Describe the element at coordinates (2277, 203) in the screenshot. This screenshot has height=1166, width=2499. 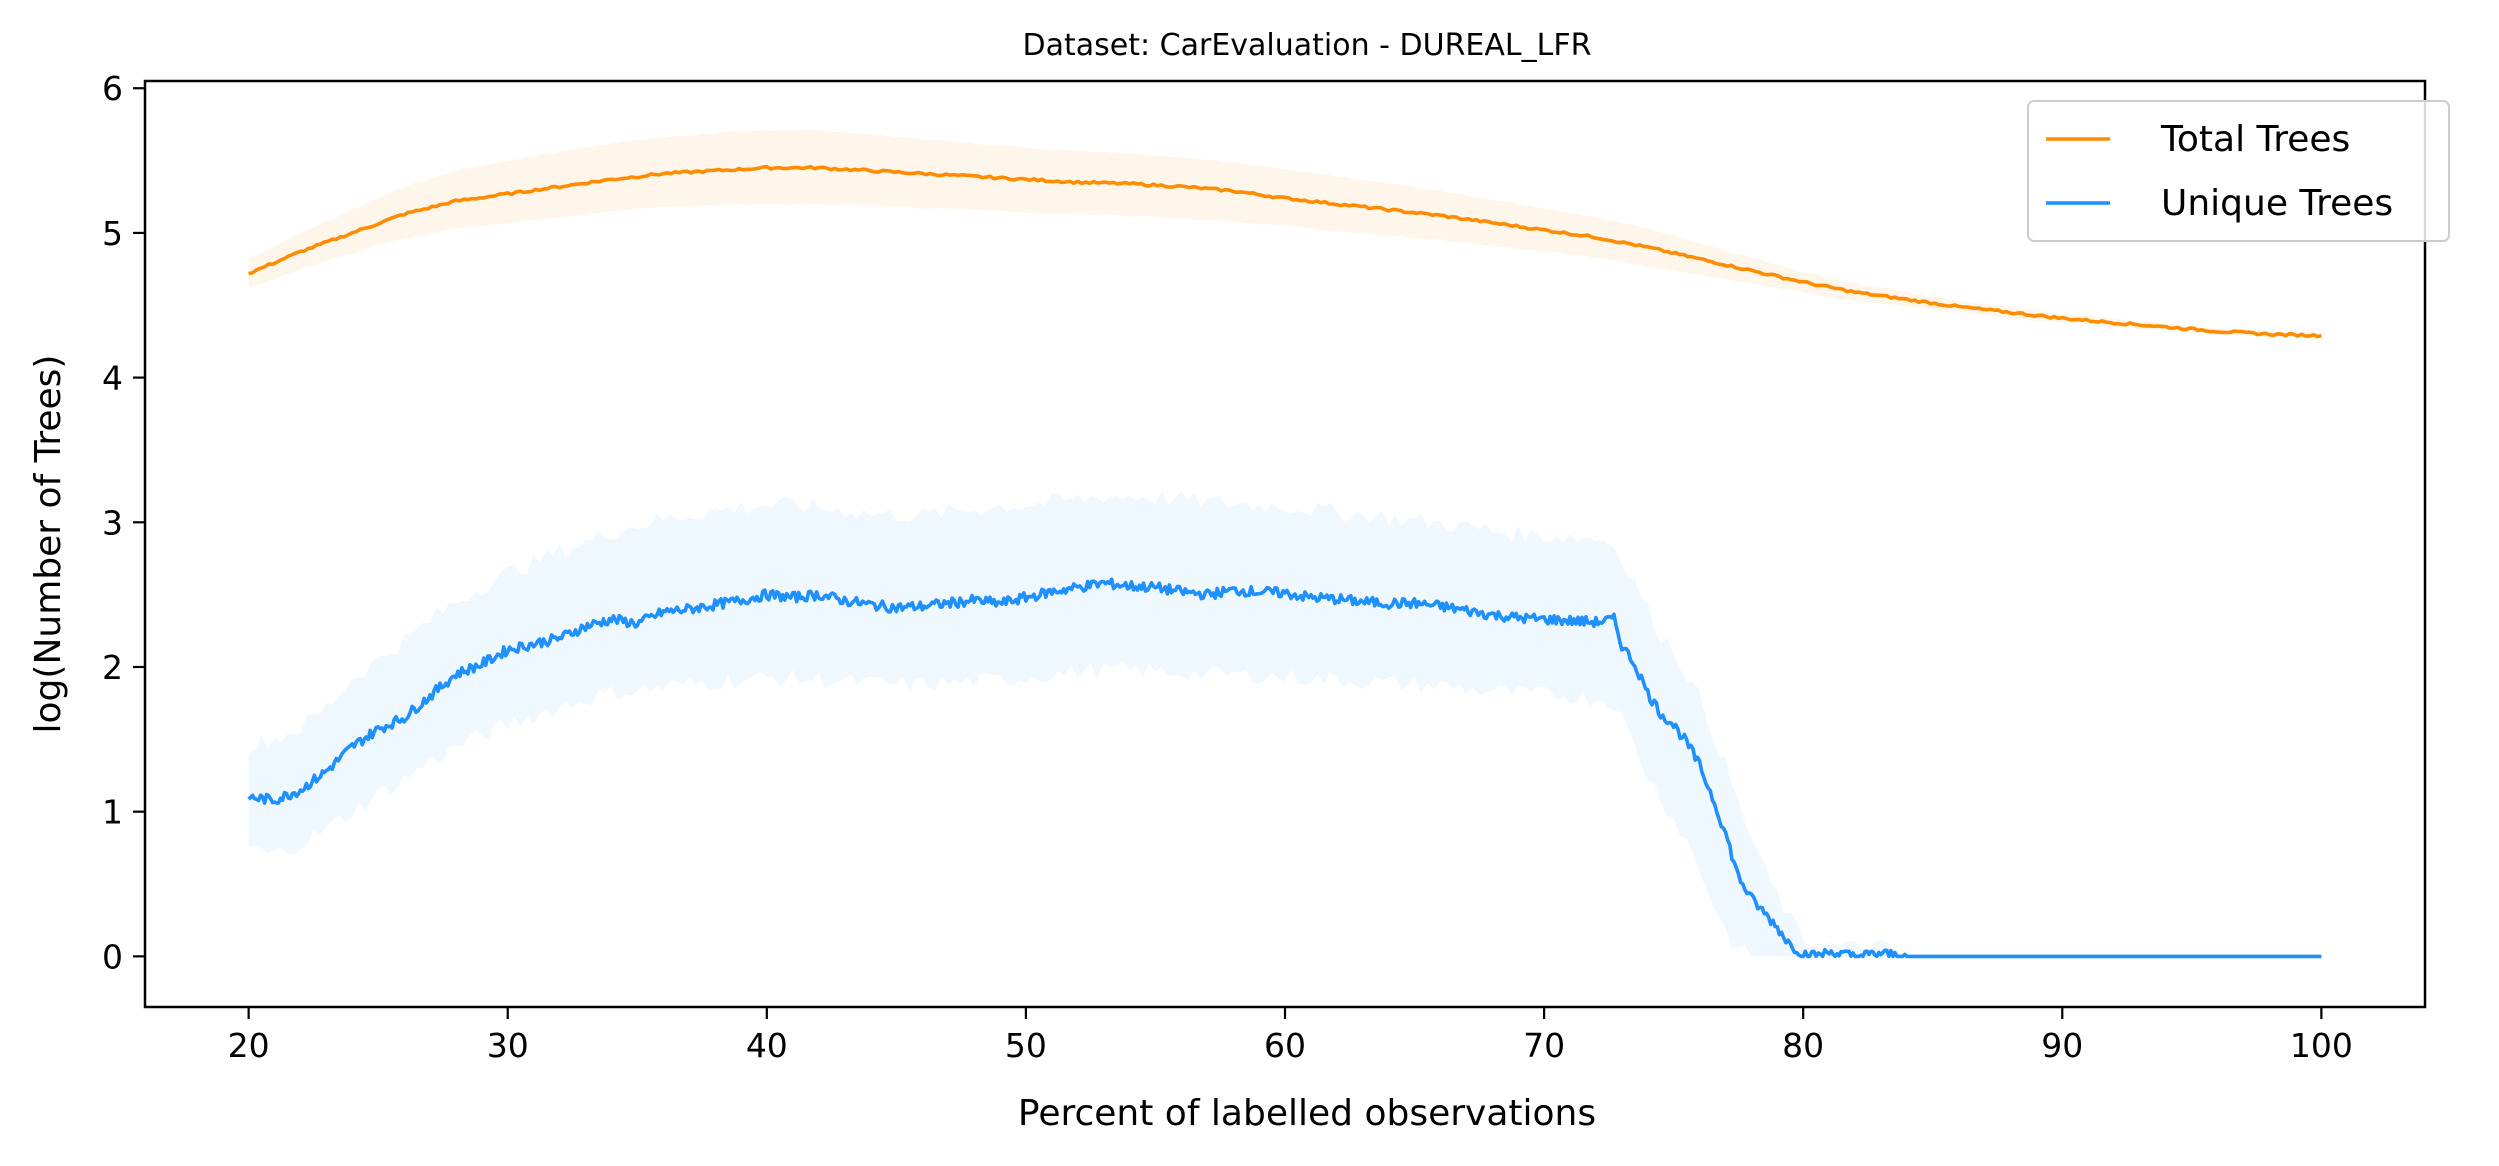
I see `legend-label-unique-trees: Unique Trees` at that location.